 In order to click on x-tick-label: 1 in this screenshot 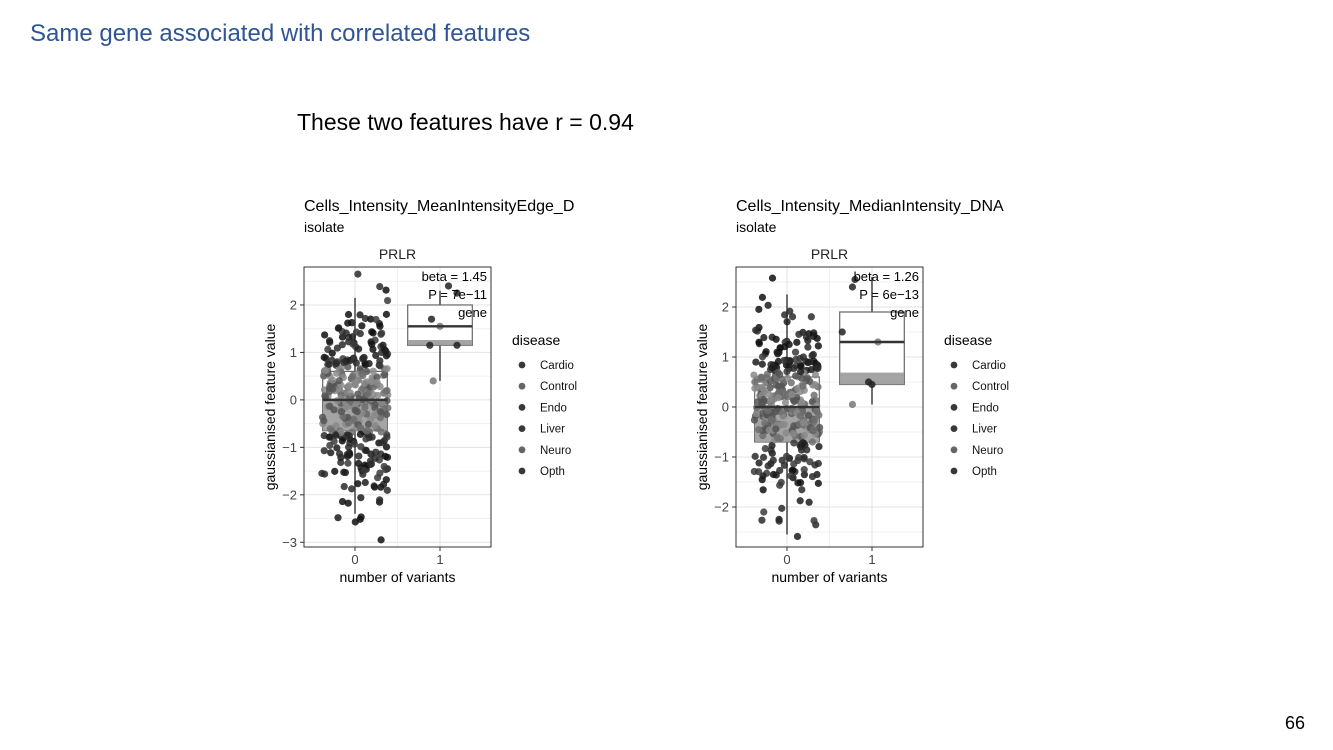, I will do `click(439, 559)`.